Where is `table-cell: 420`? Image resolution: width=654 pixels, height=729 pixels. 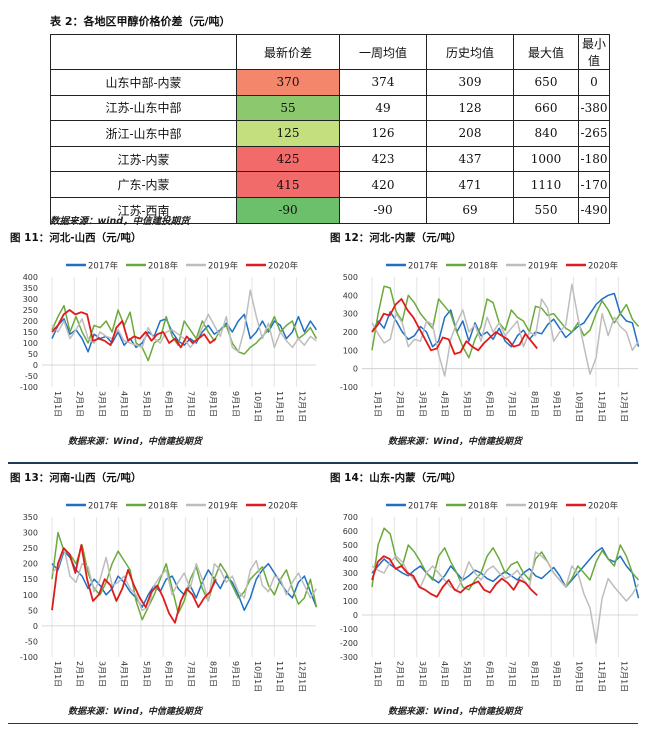 table-cell: 420 is located at coordinates (383, 184).